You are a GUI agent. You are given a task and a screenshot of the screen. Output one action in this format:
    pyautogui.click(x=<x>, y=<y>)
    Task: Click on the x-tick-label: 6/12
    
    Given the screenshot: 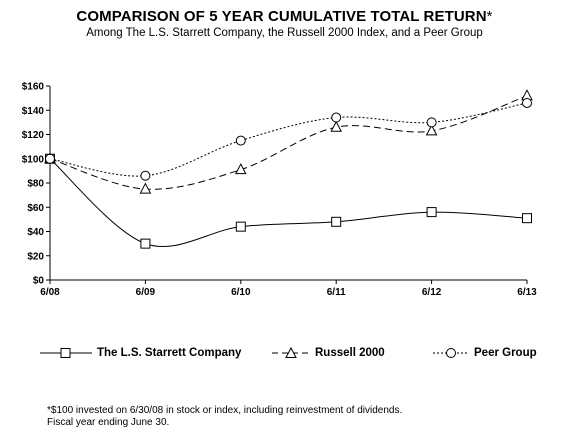 What is the action you would take?
    pyautogui.click(x=432, y=292)
    